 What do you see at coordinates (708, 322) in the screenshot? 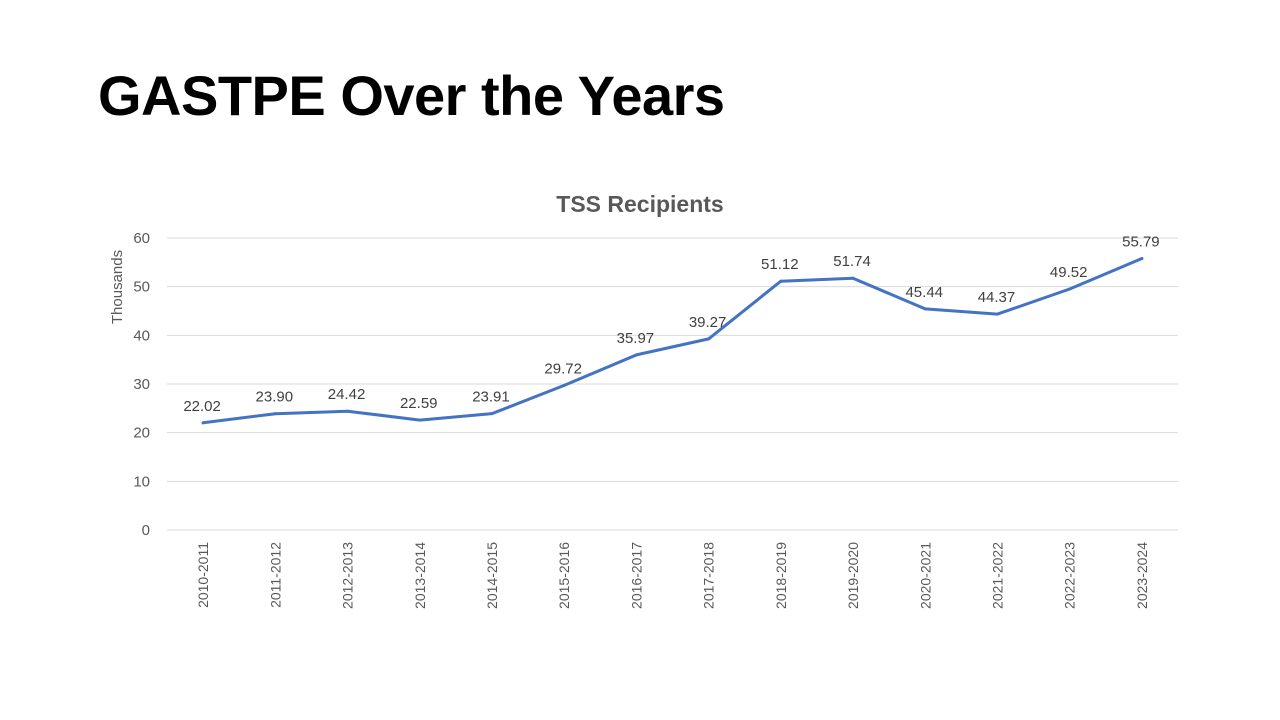
I see `data-label: 39.27` at bounding box center [708, 322].